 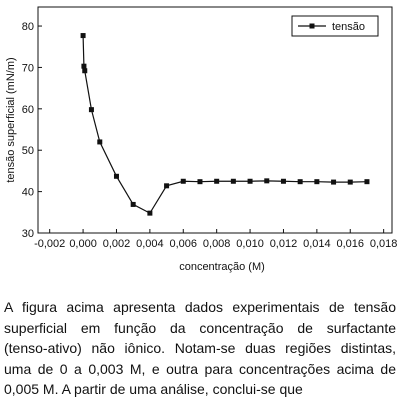 I want to click on y-tick-label: 40, so click(x=28, y=193).